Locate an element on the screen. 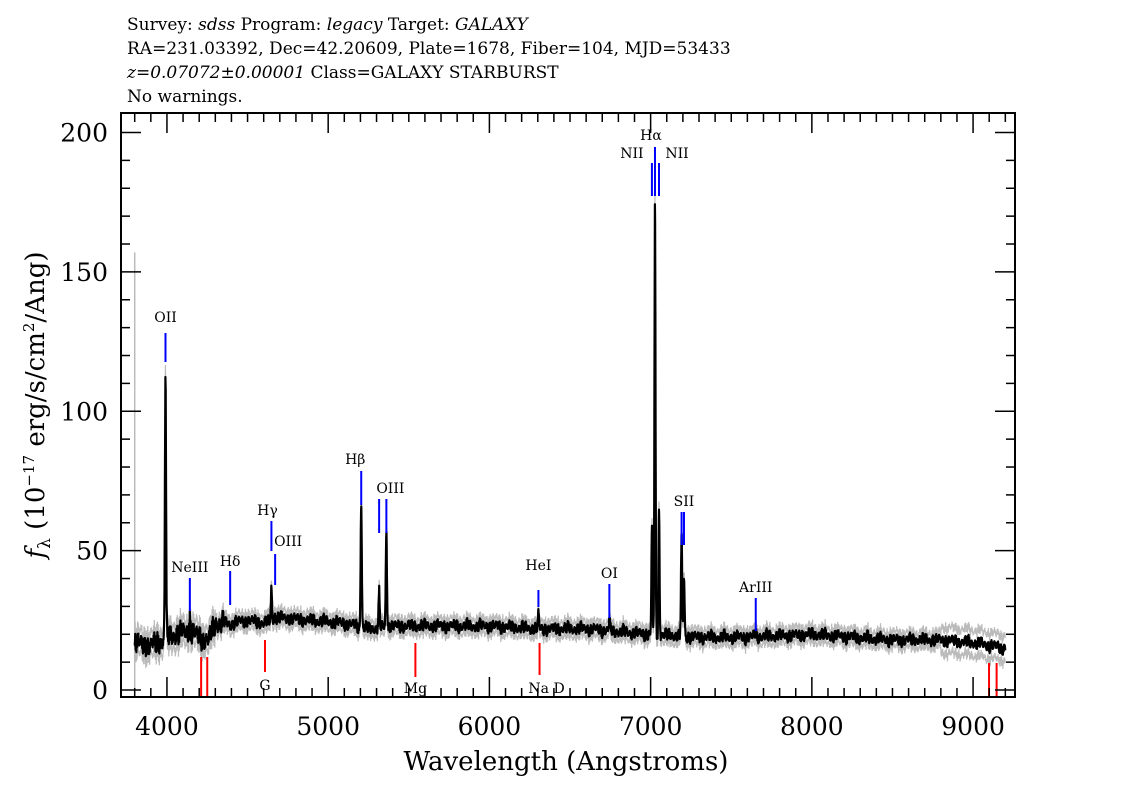 Image resolution: width=1134 pixels, height=810 pixels. emission-label: Hδ is located at coordinates (230, 562).